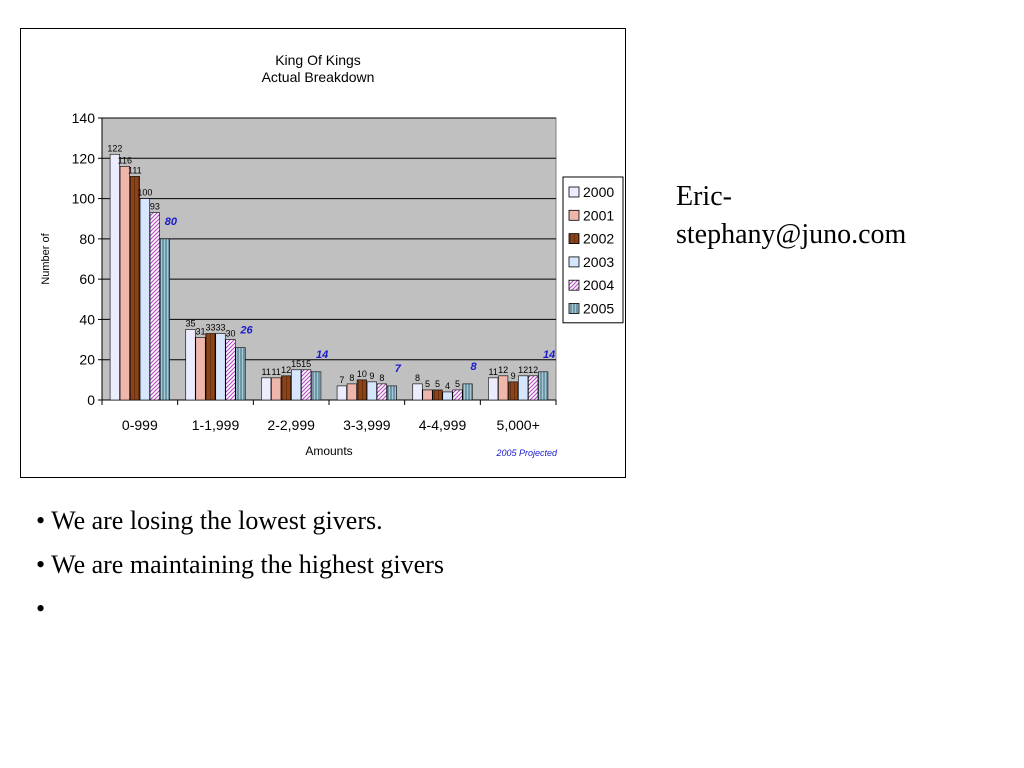 The image size is (1024, 768). I want to click on bullet-text: We are losing the lowest givers., so click(217, 520).